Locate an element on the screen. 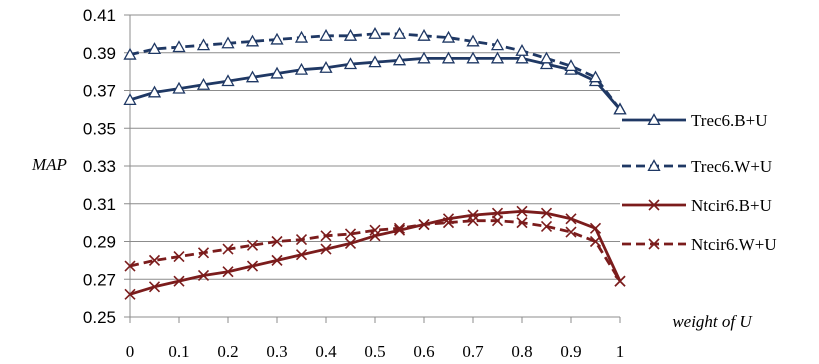 The image size is (819, 364). x-tick-label: 0 is located at coordinates (130, 351).